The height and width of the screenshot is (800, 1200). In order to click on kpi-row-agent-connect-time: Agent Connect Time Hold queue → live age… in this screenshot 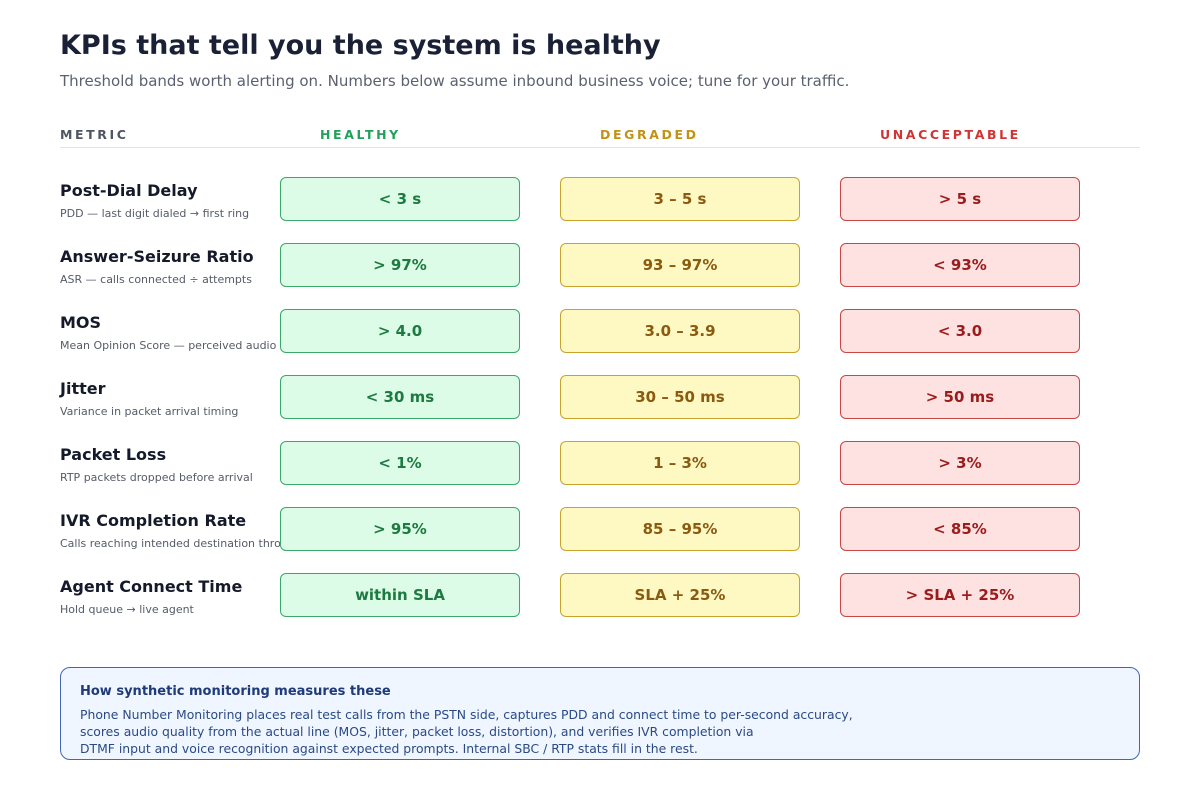, I will do `click(600, 596)`.